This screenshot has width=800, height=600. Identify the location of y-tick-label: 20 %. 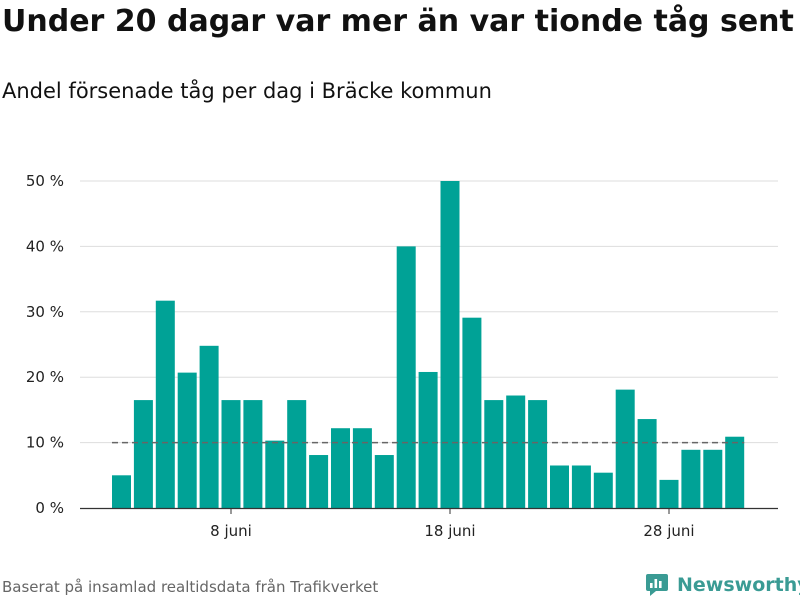
(45, 377).